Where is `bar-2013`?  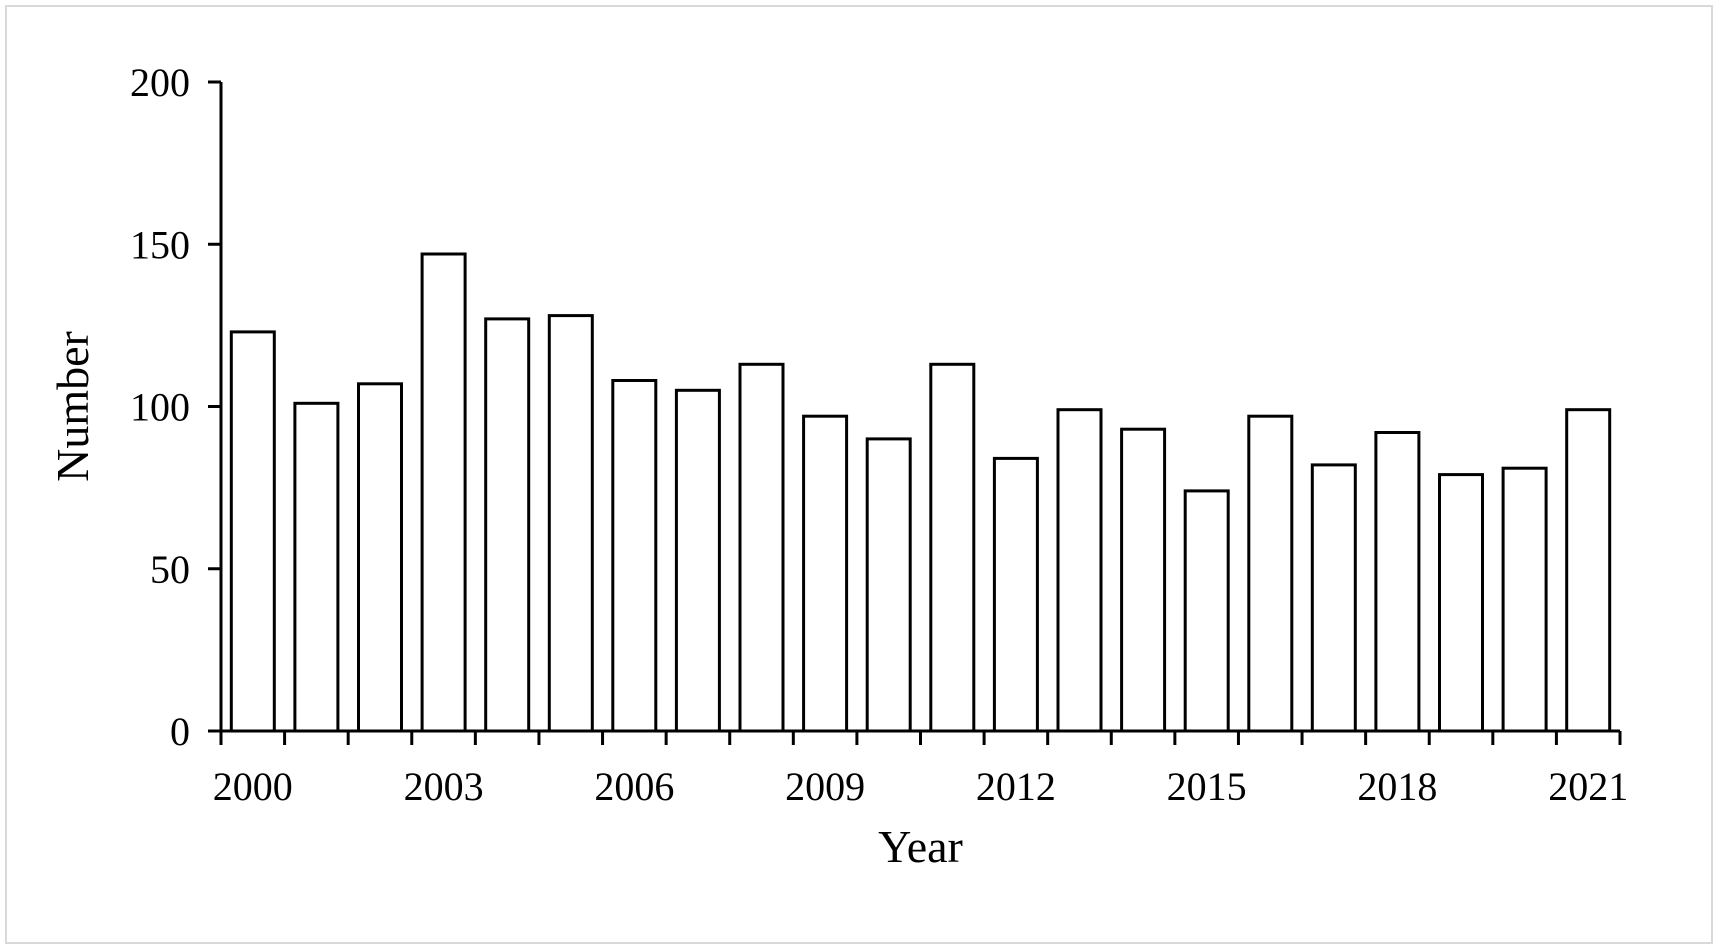 bar-2013 is located at coordinates (1079, 570).